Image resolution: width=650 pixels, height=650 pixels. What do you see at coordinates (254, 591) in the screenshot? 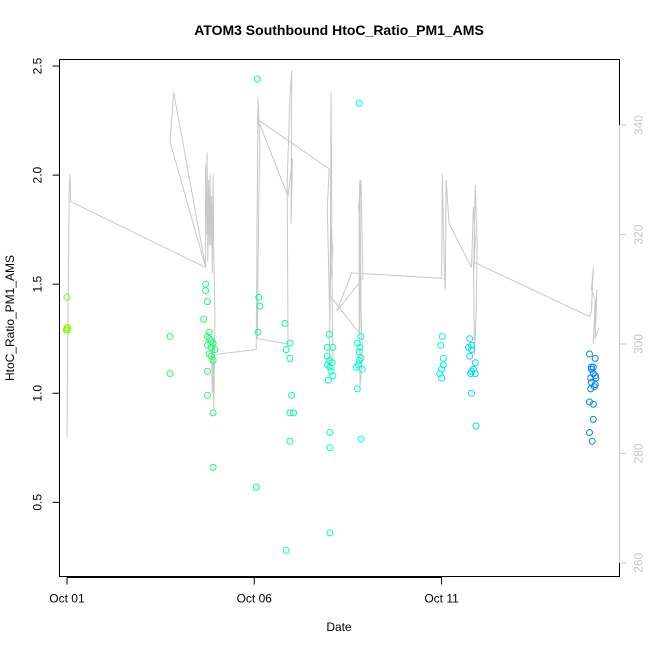
I see `x-axis: Oct 01 Oct 06 Oct 11` at bounding box center [254, 591].